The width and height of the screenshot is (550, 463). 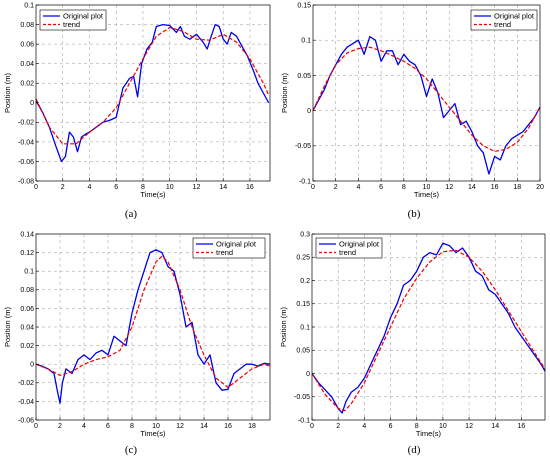 What do you see at coordinates (131, 214) in the screenshot?
I see `panel-caption: (a)` at bounding box center [131, 214].